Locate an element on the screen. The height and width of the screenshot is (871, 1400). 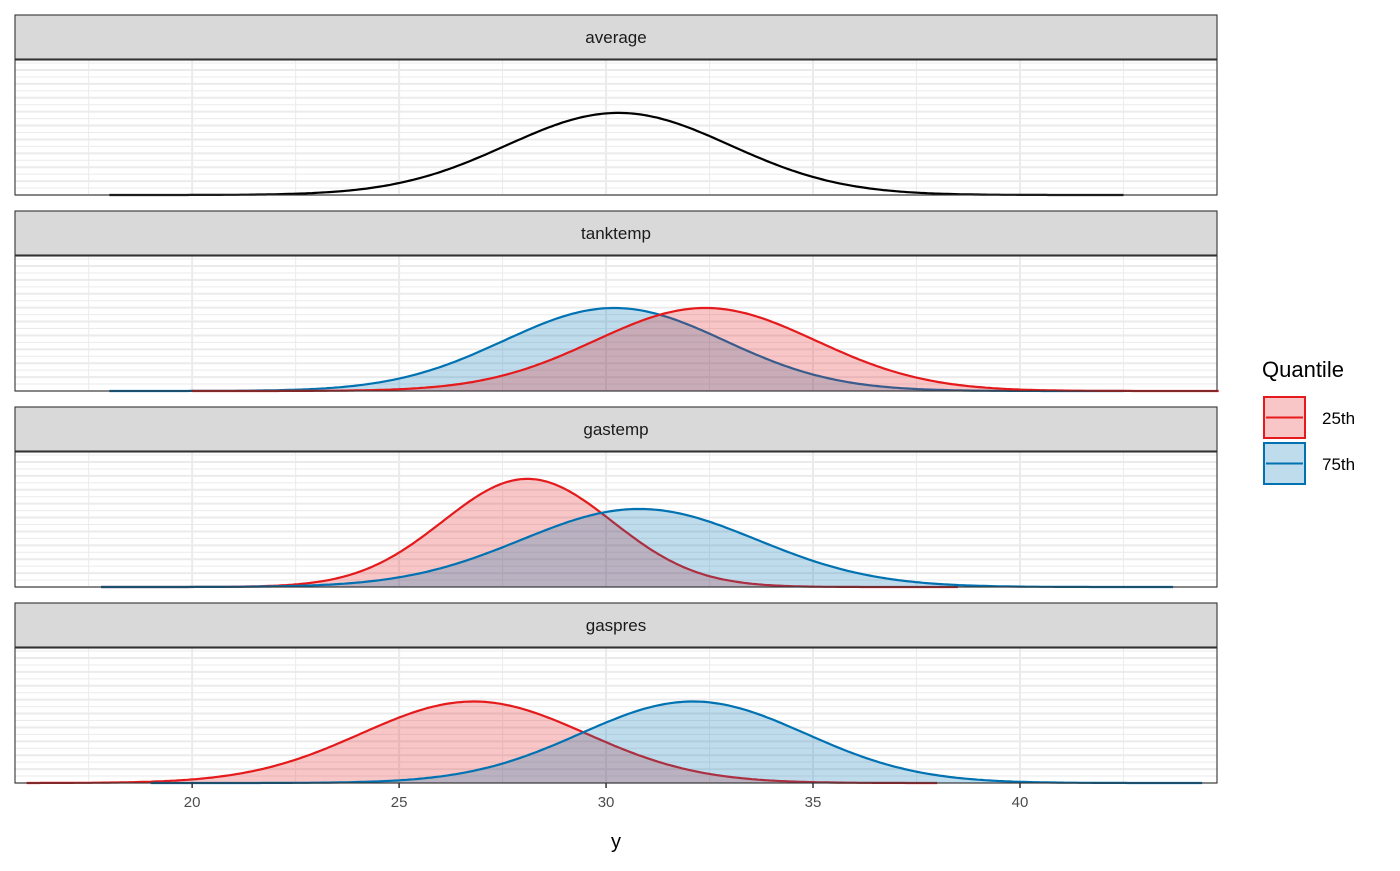
facet-strip-label: gaspres is located at coordinates (616, 625).